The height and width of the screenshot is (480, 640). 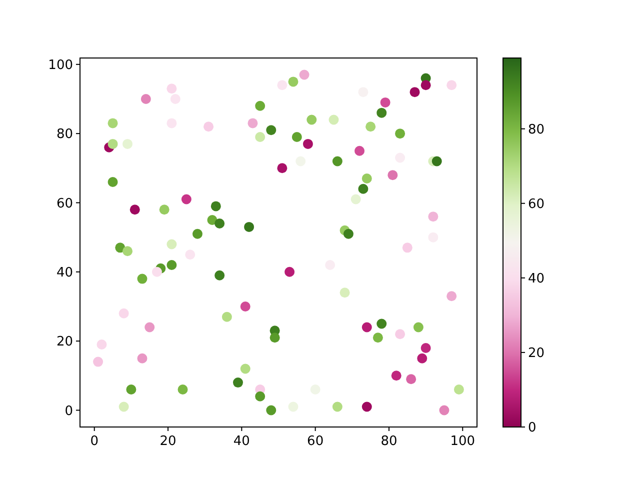 I want to click on x-tick-label: 100, so click(x=463, y=441).